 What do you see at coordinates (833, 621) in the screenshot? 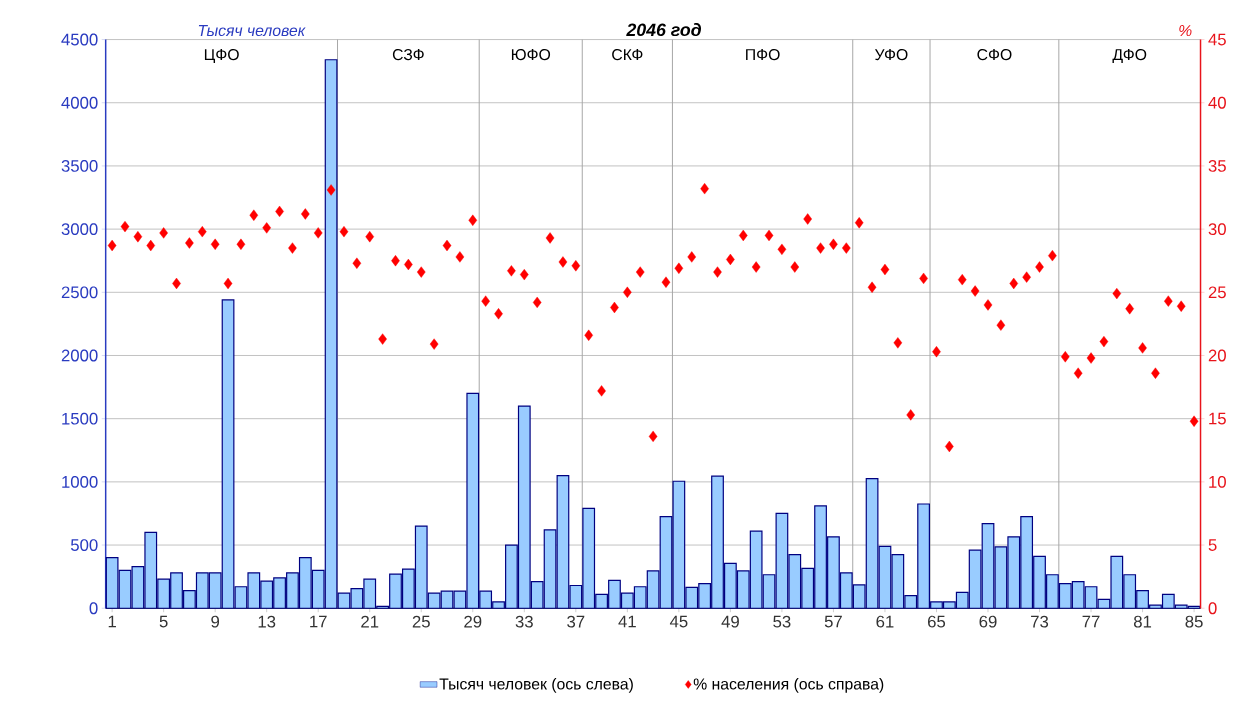
I see `x-tick-label: 57` at bounding box center [833, 621].